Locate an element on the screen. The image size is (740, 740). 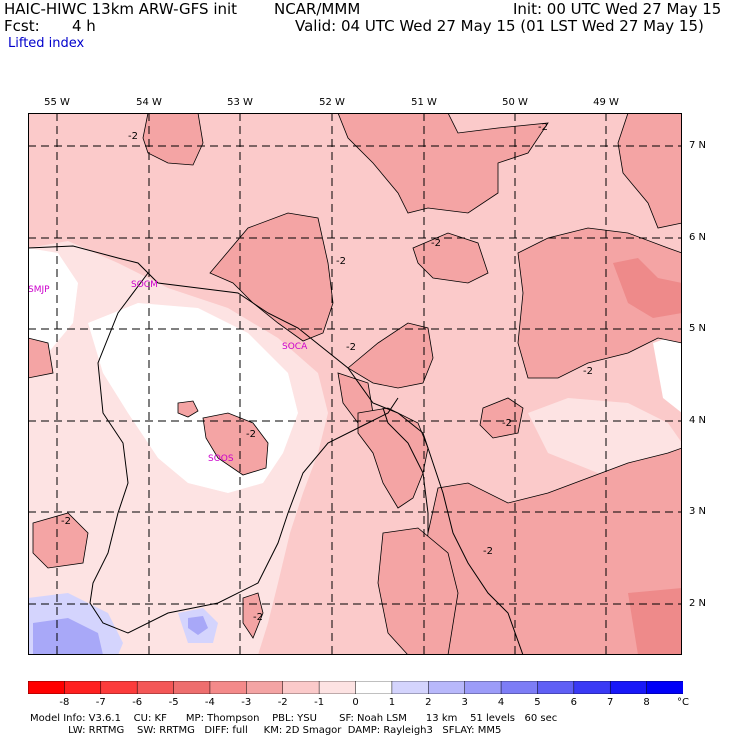
lat-label: 2 N is located at coordinates (698, 603).